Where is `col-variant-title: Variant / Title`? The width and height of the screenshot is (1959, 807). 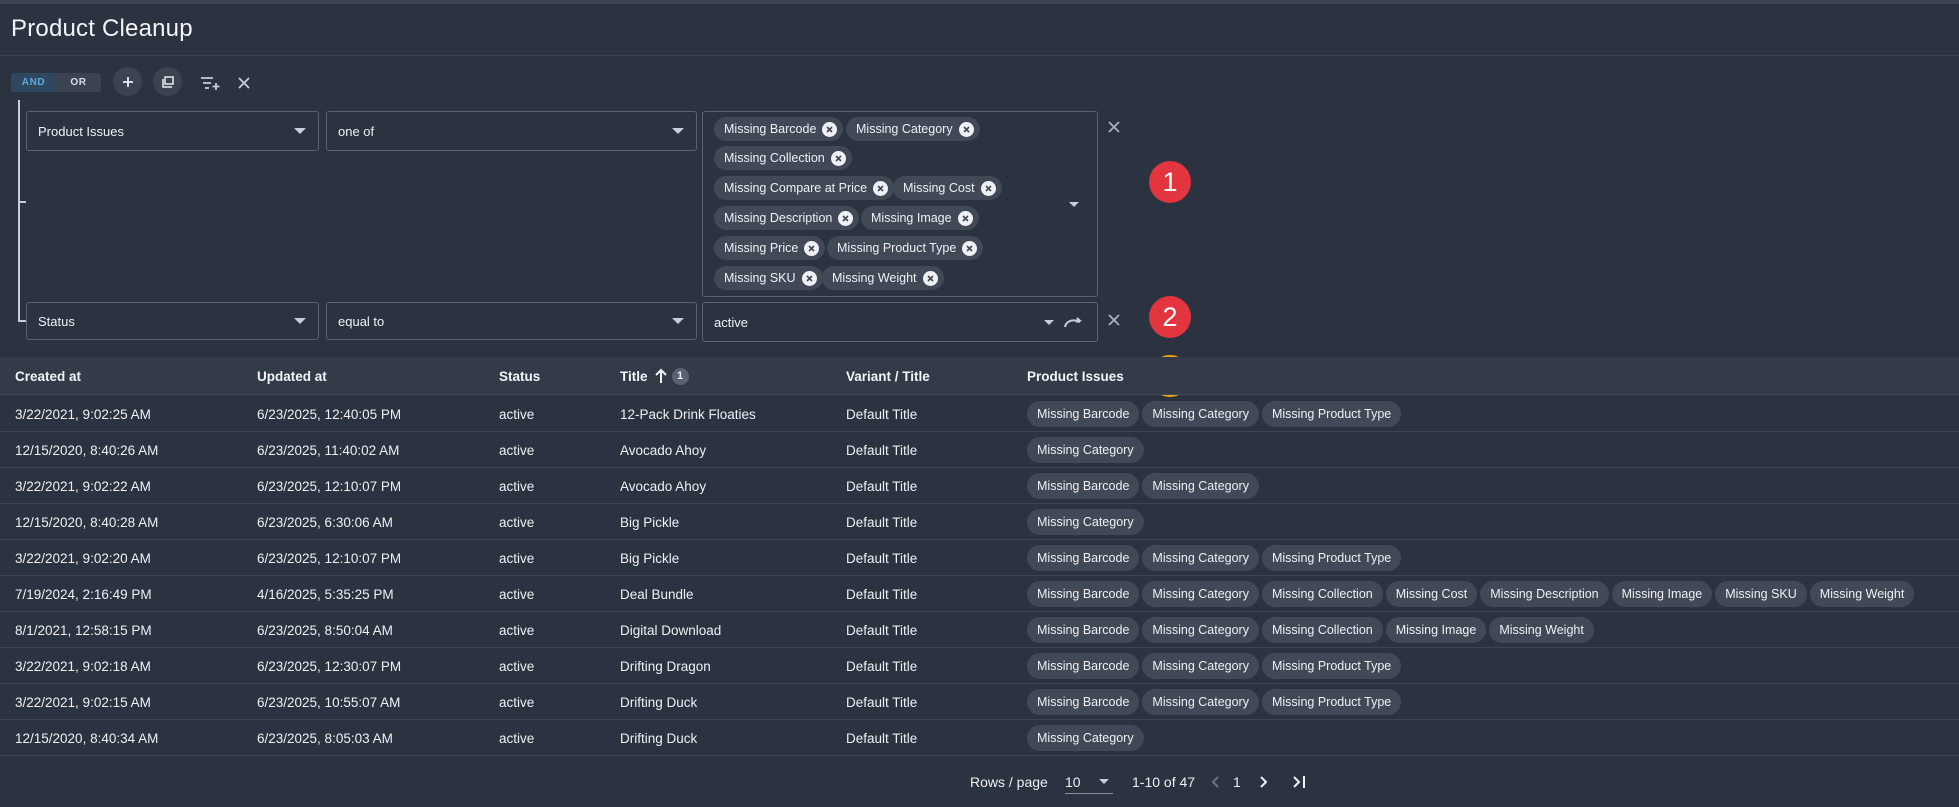 col-variant-title: Variant / Title is located at coordinates (888, 376).